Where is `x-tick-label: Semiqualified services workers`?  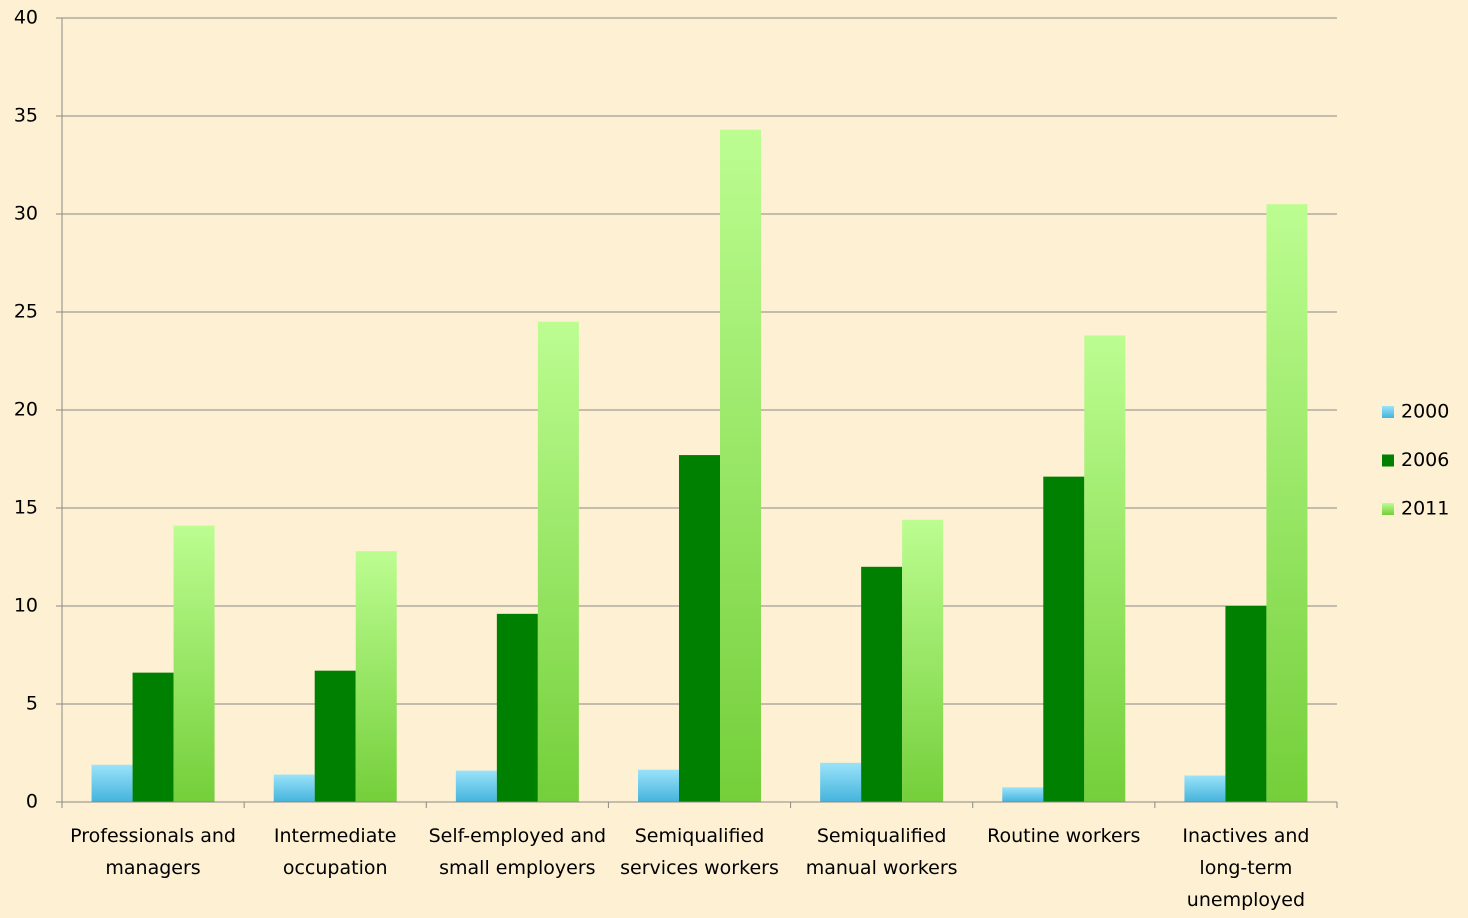
x-tick-label: Semiqualified services workers is located at coordinates (699, 852).